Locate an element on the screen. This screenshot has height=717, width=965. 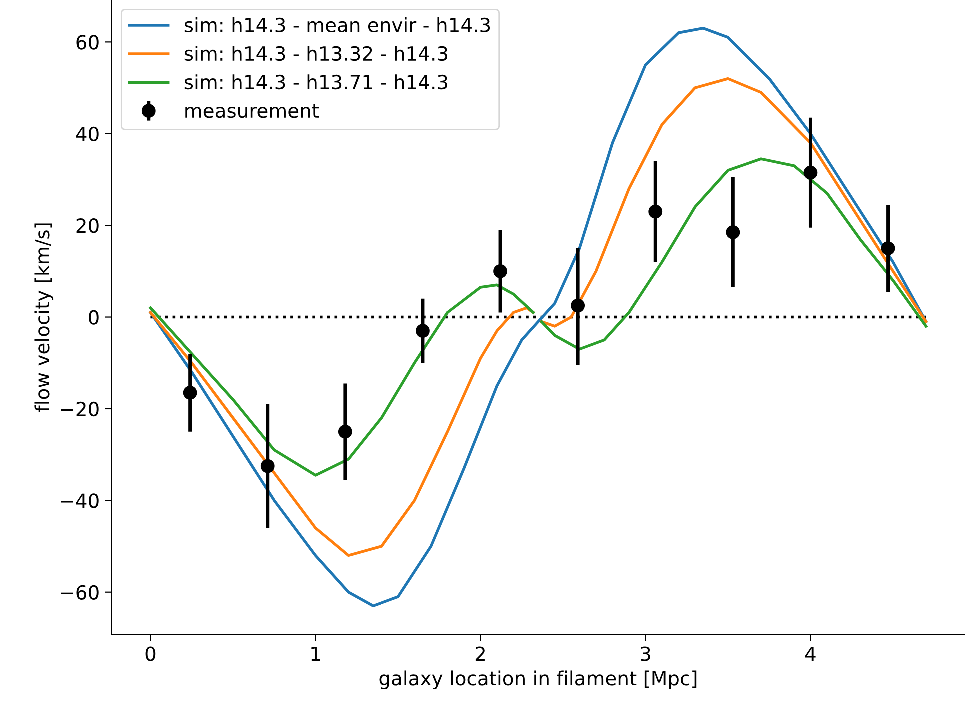
legend-label: sim: h14.3 - h13.71 - h14.3 is located at coordinates (316, 82).